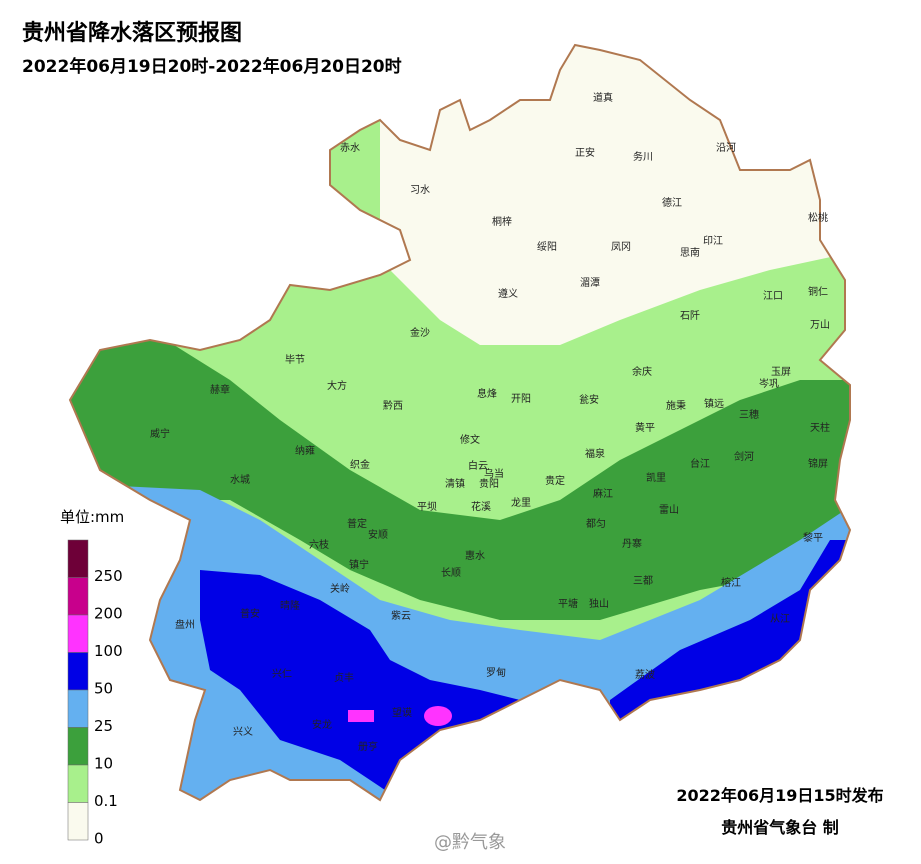 This screenshot has height=864, width=921. I want to click on county-label: 大方, so click(337, 385).